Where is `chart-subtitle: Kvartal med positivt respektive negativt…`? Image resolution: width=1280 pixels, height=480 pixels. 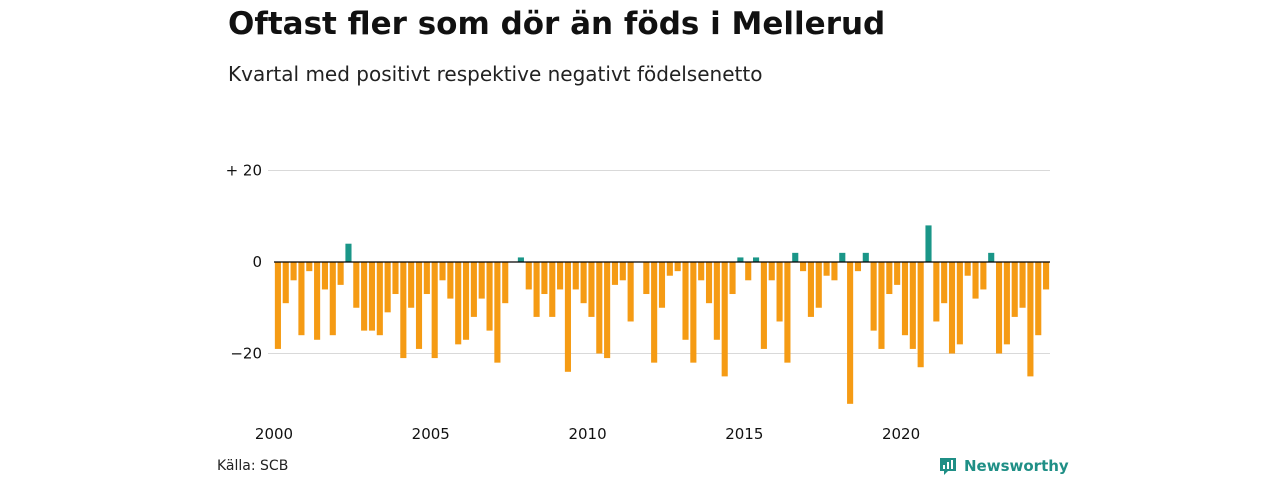 chart-subtitle: Kvartal med positivt respektive negativt… is located at coordinates (495, 74).